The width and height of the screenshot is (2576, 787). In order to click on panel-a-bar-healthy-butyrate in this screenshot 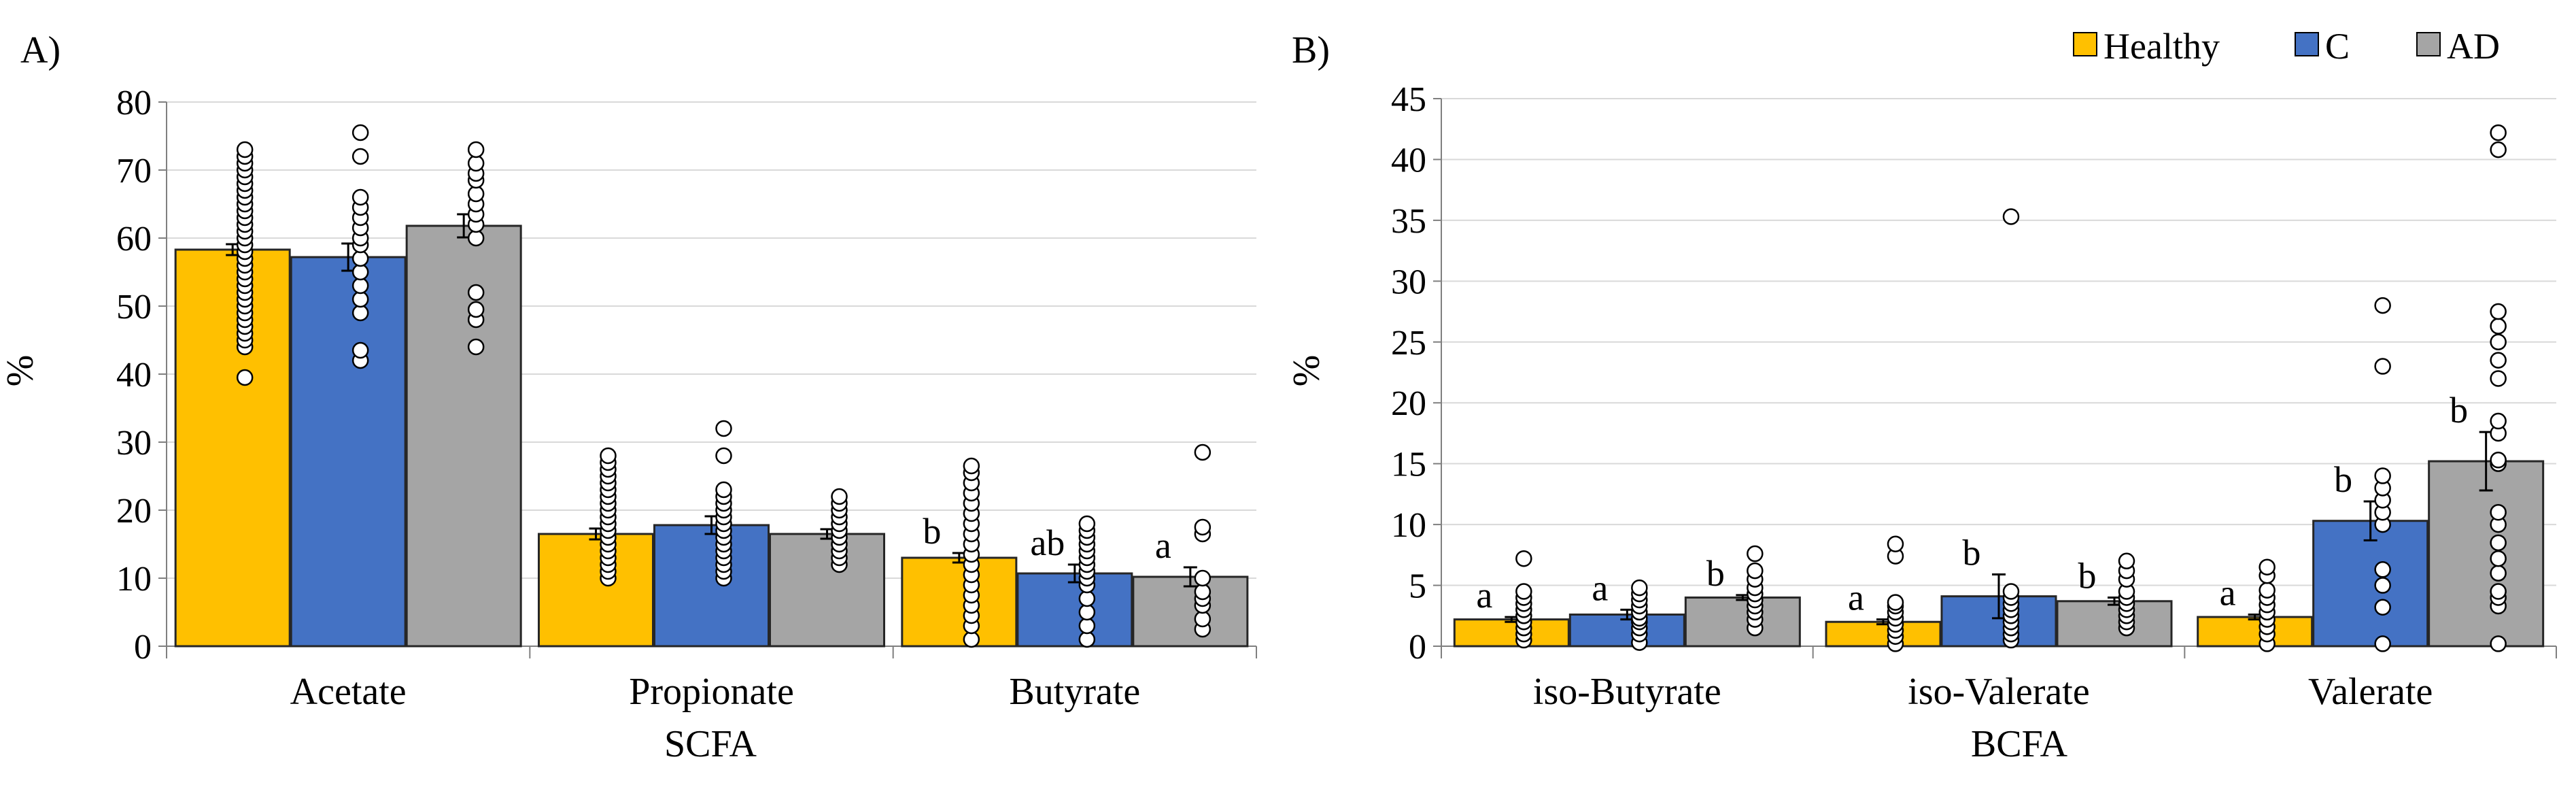, I will do `click(960, 602)`.